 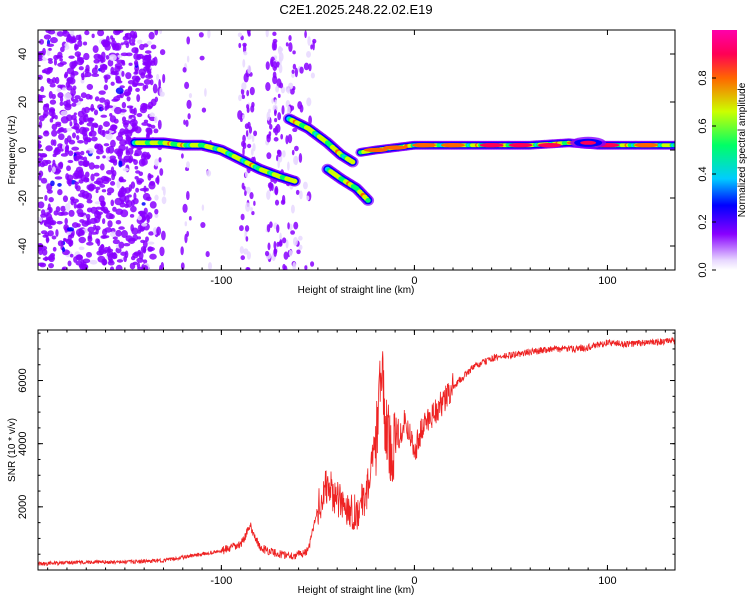 What do you see at coordinates (414, 581) in the screenshot?
I see `snr-xtick-label: 0` at bounding box center [414, 581].